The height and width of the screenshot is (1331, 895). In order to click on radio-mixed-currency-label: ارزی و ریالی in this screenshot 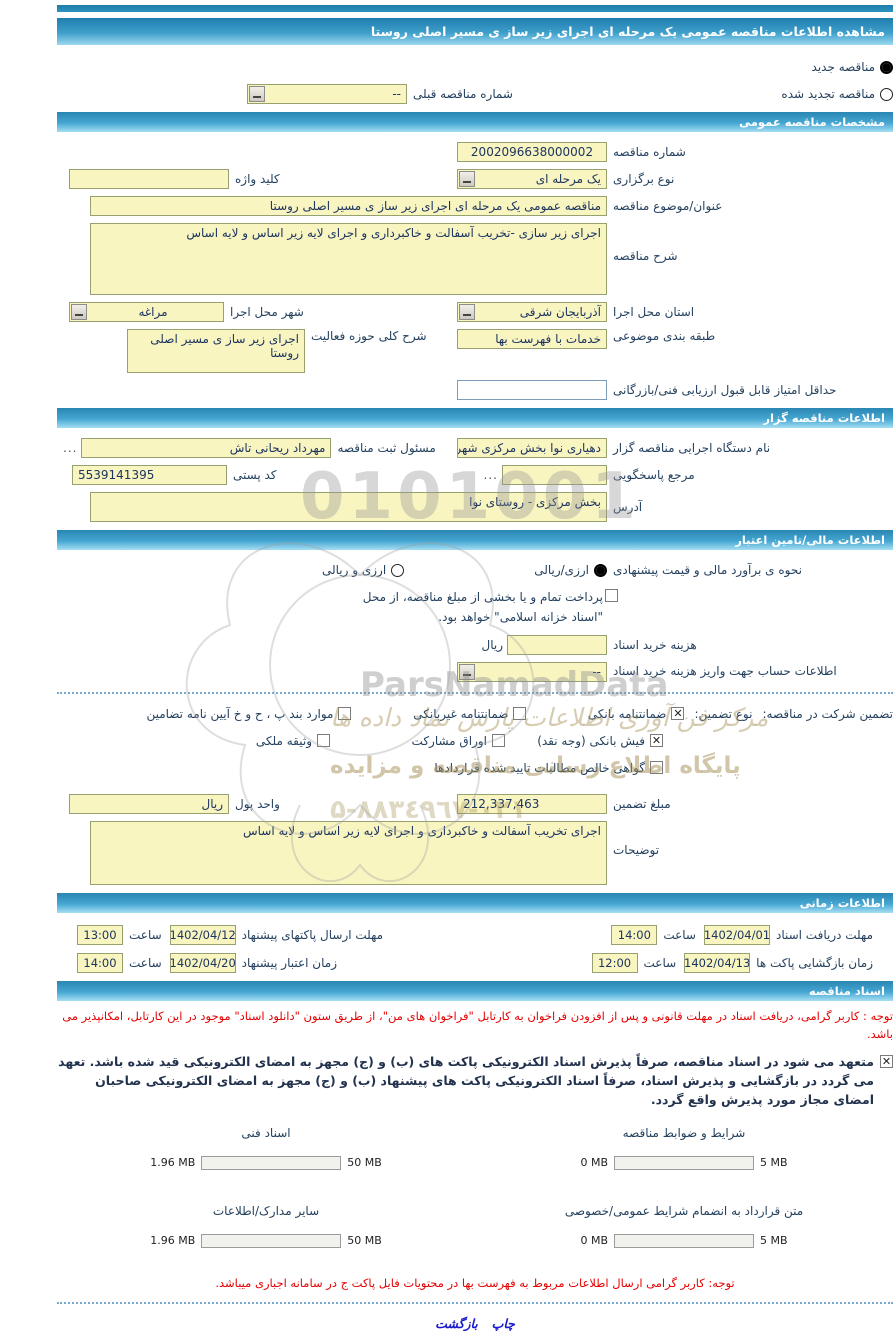, I will do `click(354, 570)`.